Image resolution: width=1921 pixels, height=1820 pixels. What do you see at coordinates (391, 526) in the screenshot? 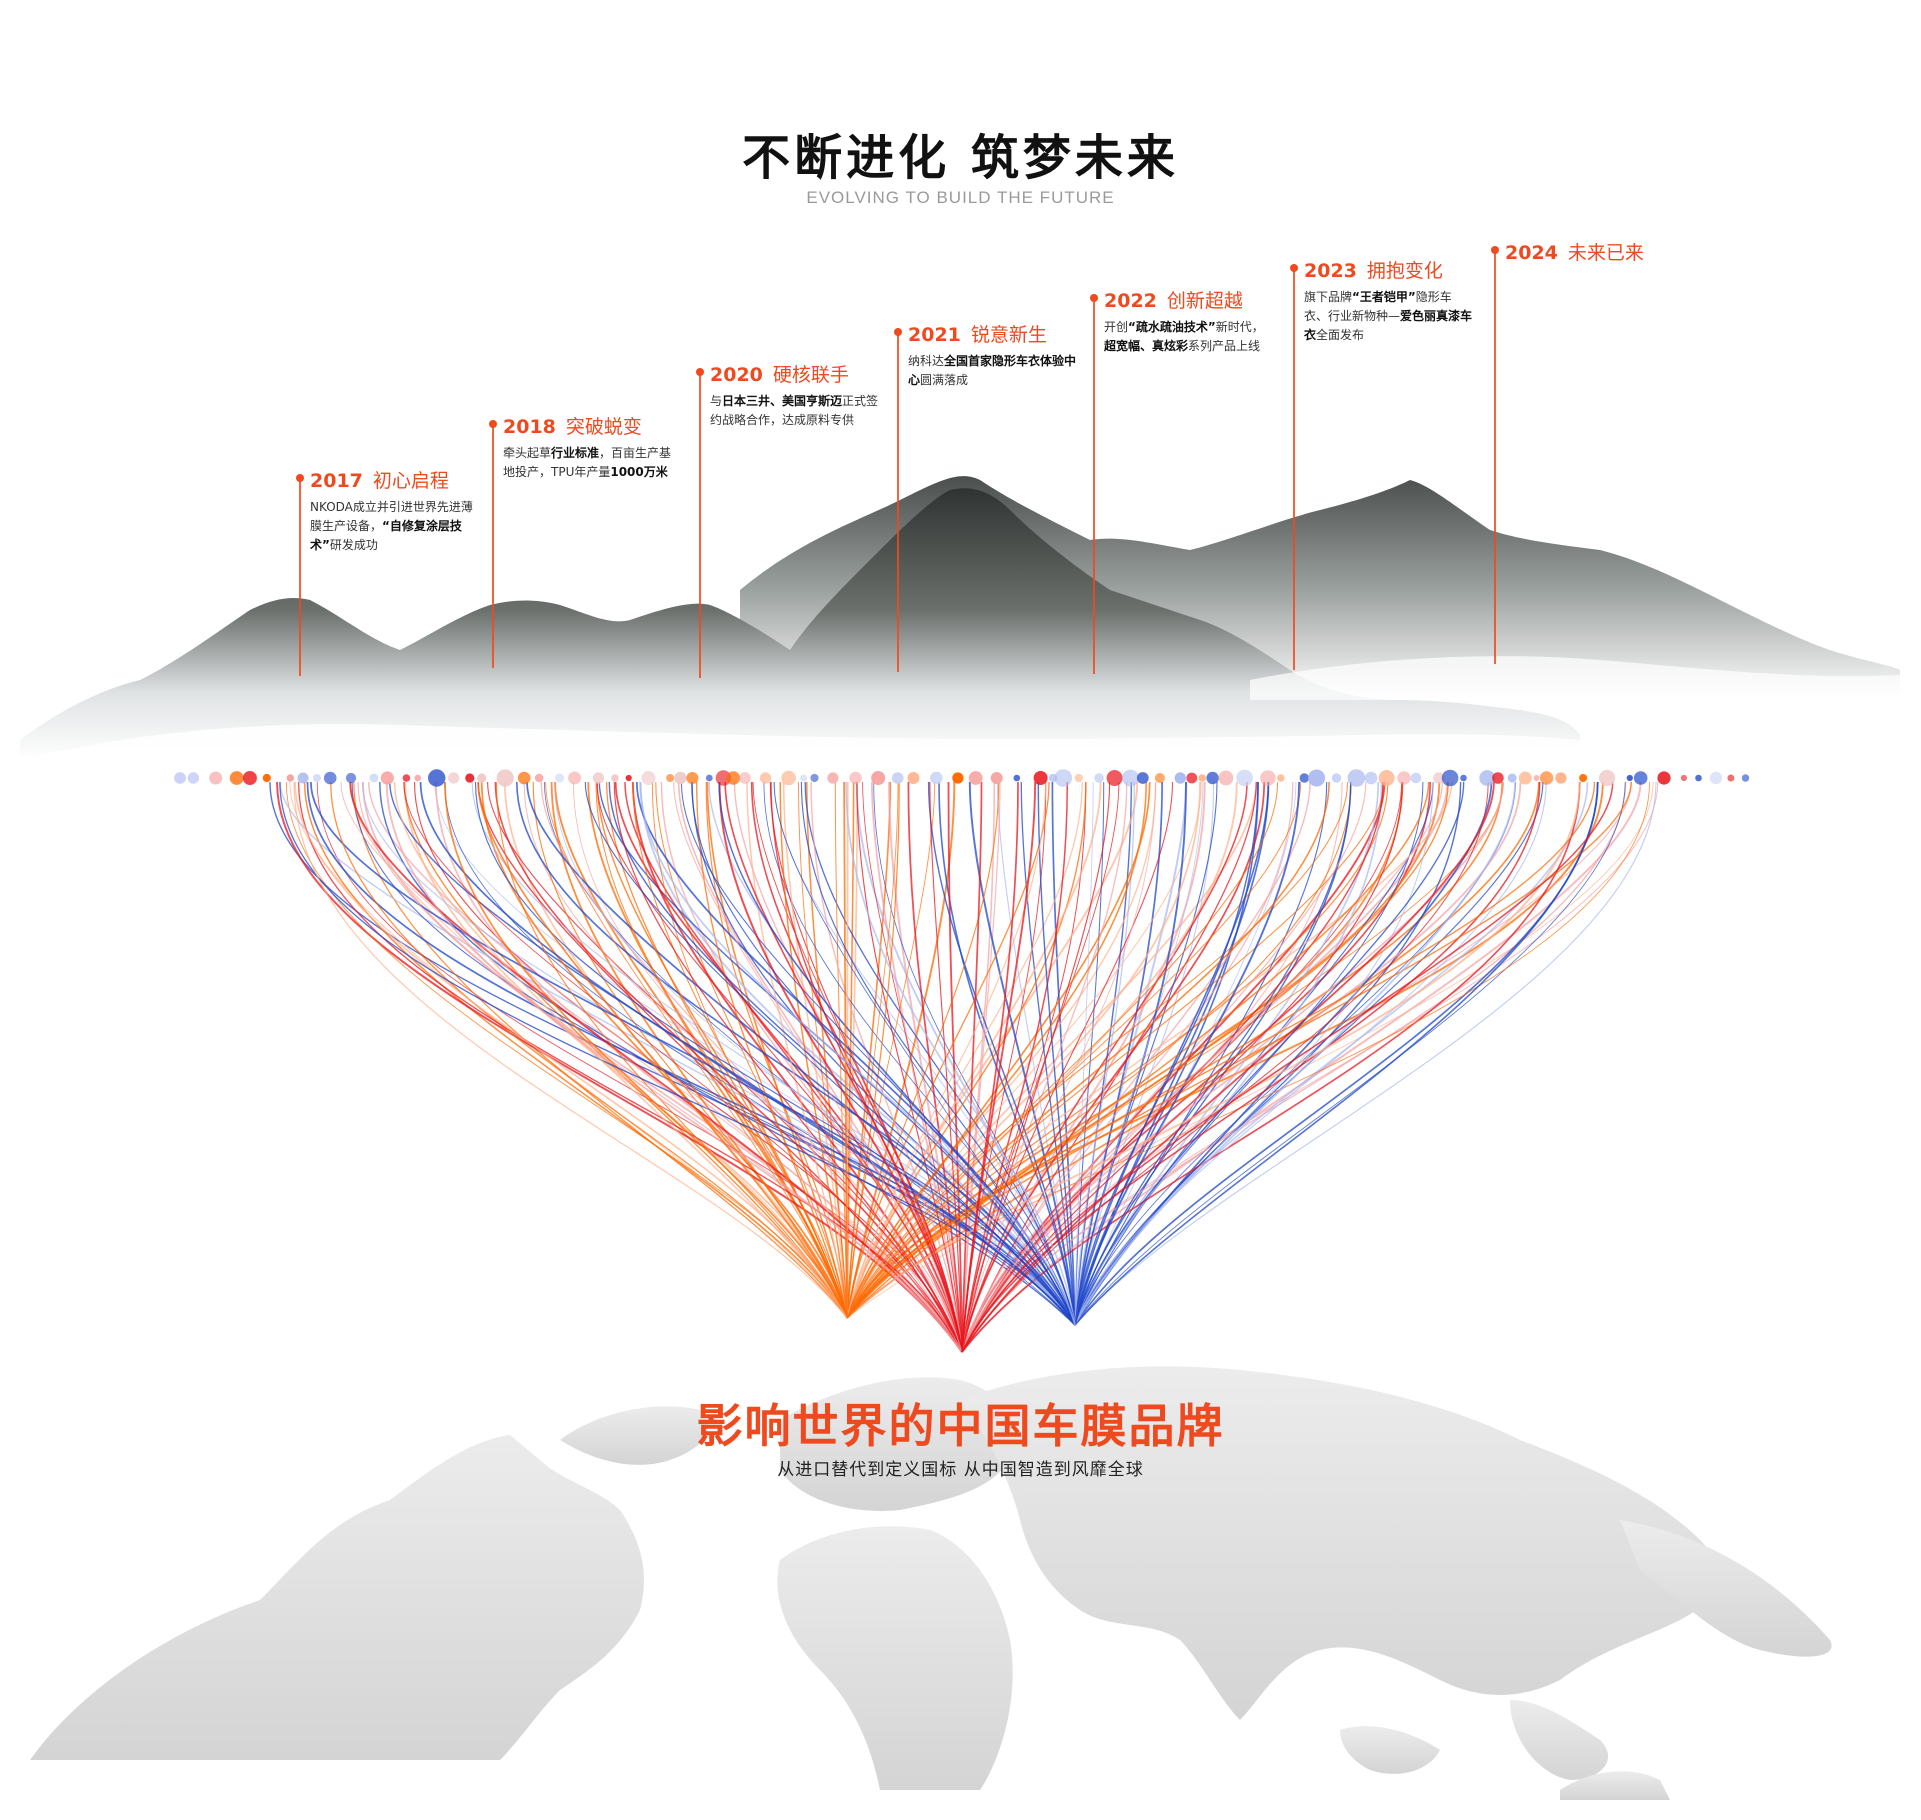
I see `milestone-desc: NKODA成立并引进世界先进薄膜生产设备，“自修复涂层技术”研发成功` at bounding box center [391, 526].